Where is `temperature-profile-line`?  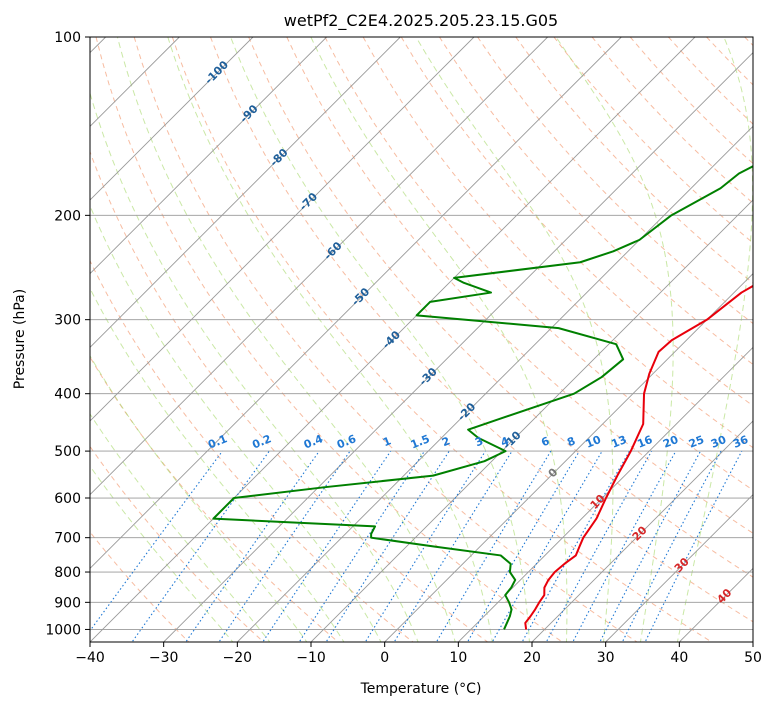 temperature-profile-line is located at coordinates (638, 457).